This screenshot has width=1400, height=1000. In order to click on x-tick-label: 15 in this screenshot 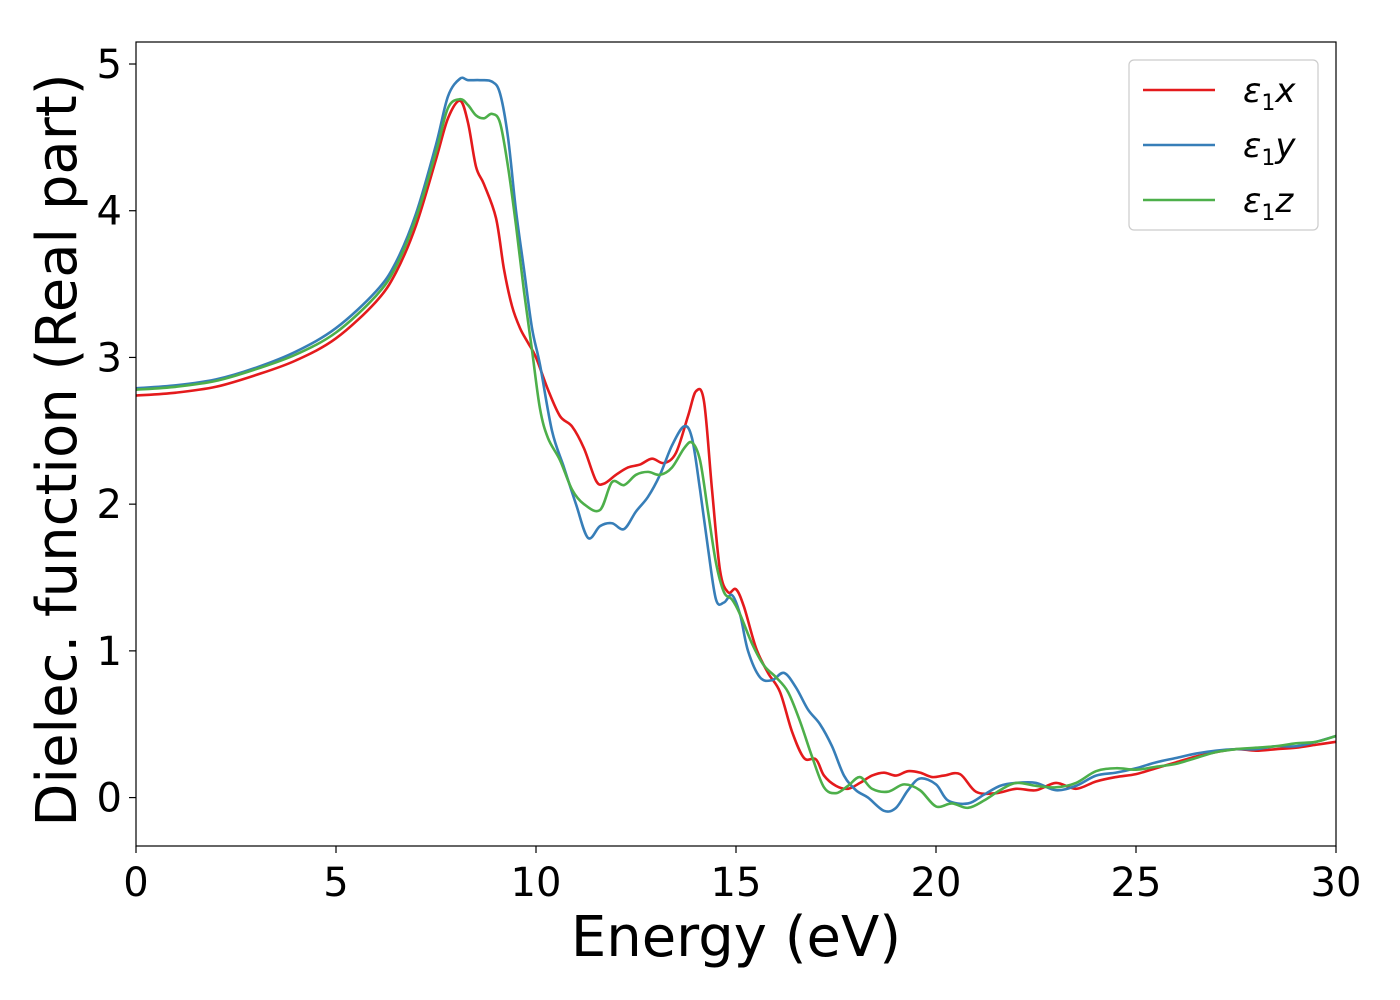, I will do `click(736, 883)`.